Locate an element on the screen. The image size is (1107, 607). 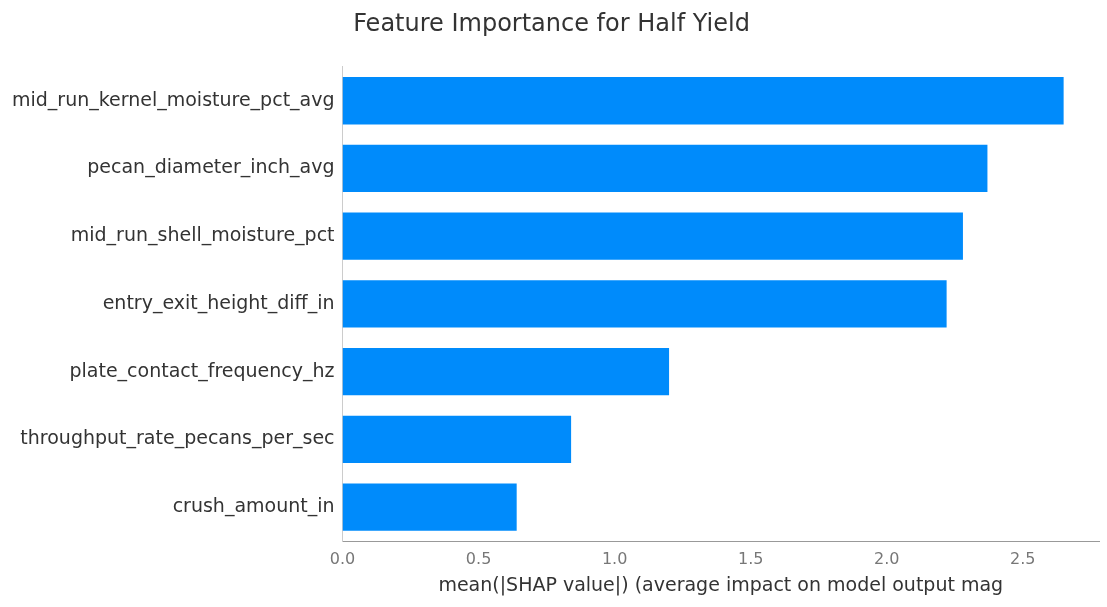
y-tick-label: pecan_diameter_inch_avg is located at coordinates (211, 167).